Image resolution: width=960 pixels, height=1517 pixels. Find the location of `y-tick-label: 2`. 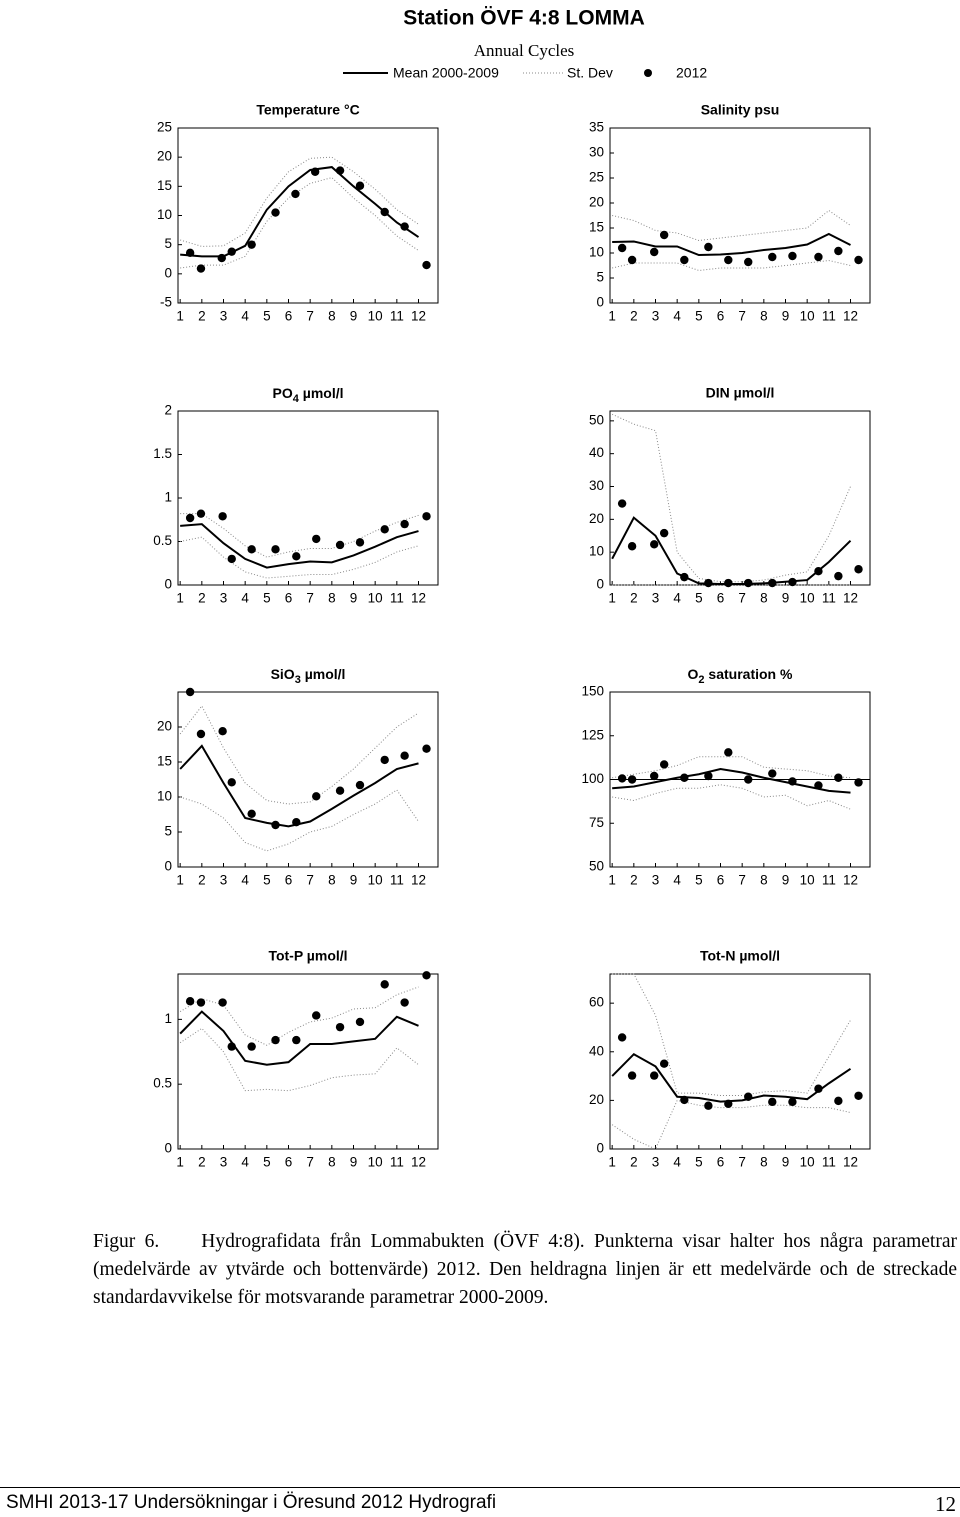

y-tick-label: 2 is located at coordinates (168, 410).